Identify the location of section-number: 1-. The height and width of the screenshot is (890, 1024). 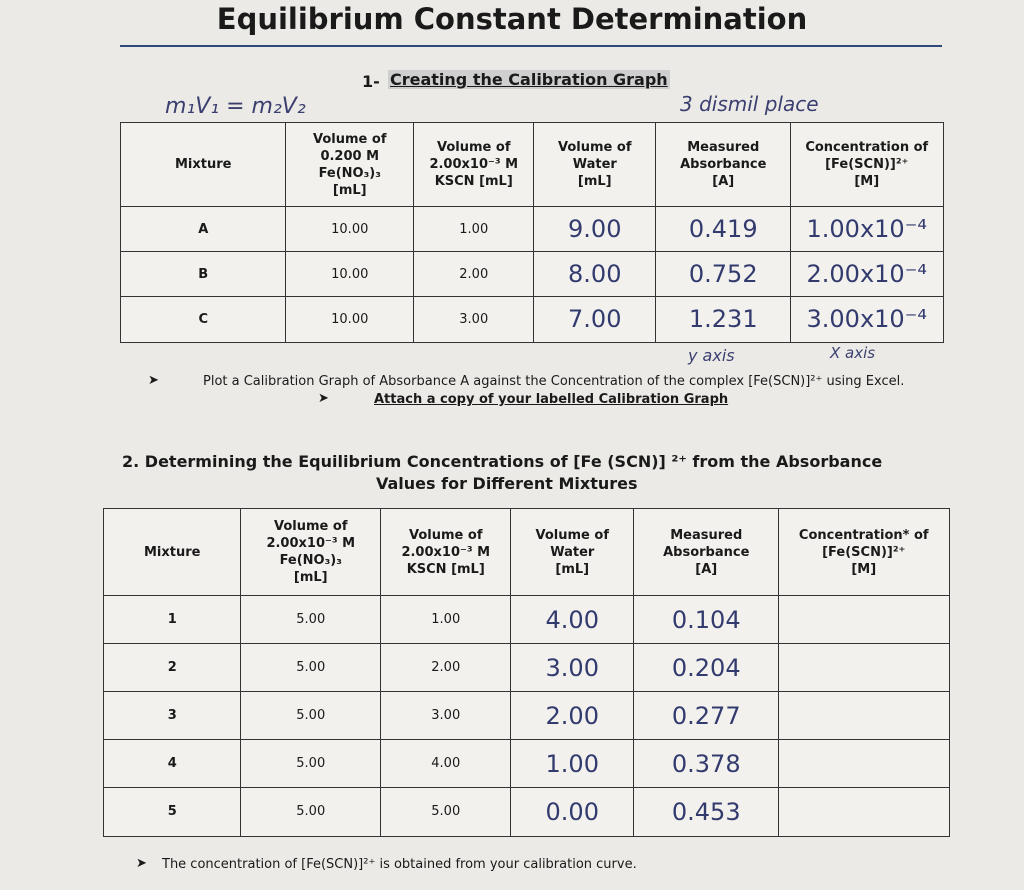
(371, 81).